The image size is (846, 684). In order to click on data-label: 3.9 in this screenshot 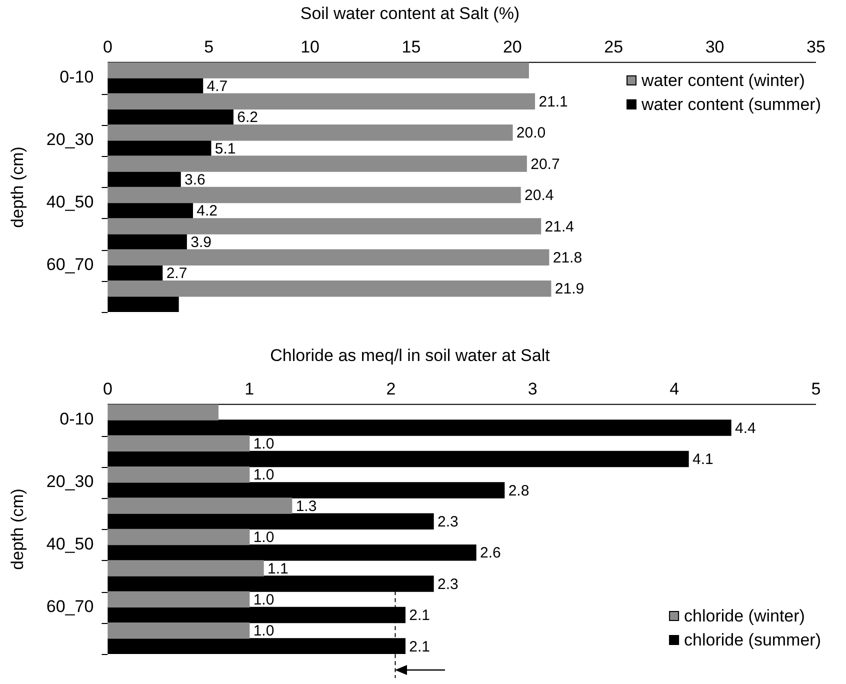, I will do `click(201, 242)`.